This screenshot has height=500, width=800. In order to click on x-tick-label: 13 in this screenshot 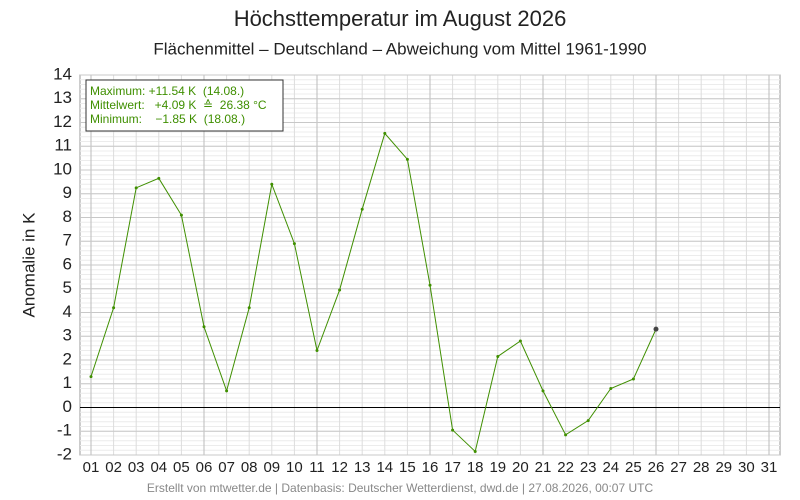, I will do `click(362, 467)`.